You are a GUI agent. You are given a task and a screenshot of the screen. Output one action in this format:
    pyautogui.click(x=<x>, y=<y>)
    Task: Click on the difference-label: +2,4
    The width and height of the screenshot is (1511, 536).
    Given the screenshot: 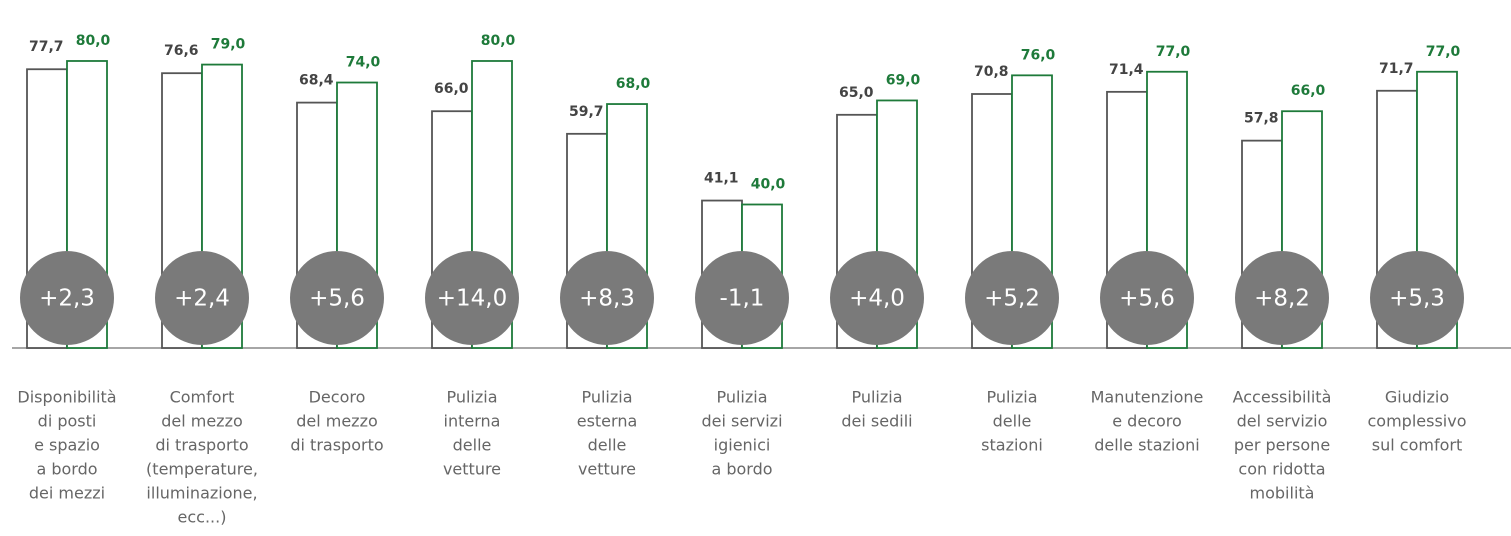 What is the action you would take?
    pyautogui.click(x=202, y=299)
    